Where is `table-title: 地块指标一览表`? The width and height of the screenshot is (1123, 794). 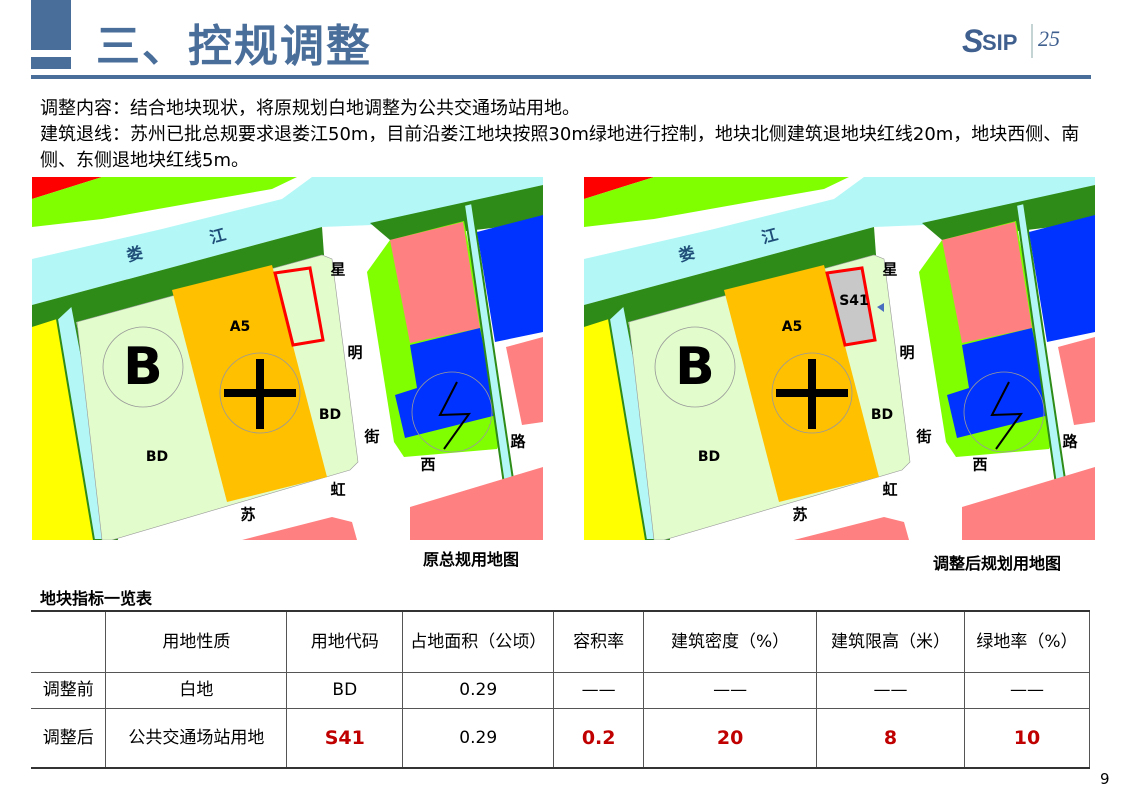 table-title: 地块指标一览表 is located at coordinates (96, 598).